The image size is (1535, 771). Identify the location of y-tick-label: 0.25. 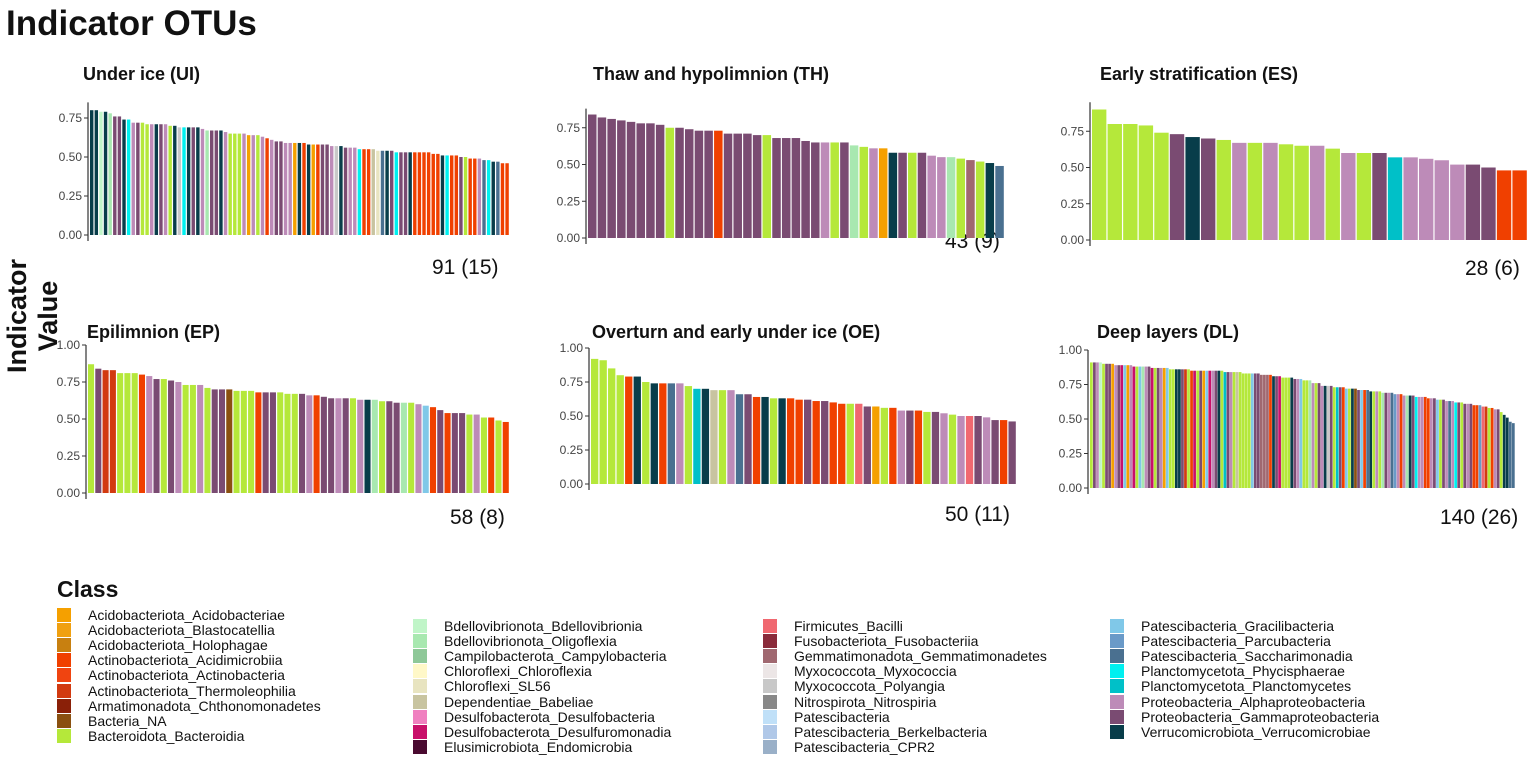
(1071, 454).